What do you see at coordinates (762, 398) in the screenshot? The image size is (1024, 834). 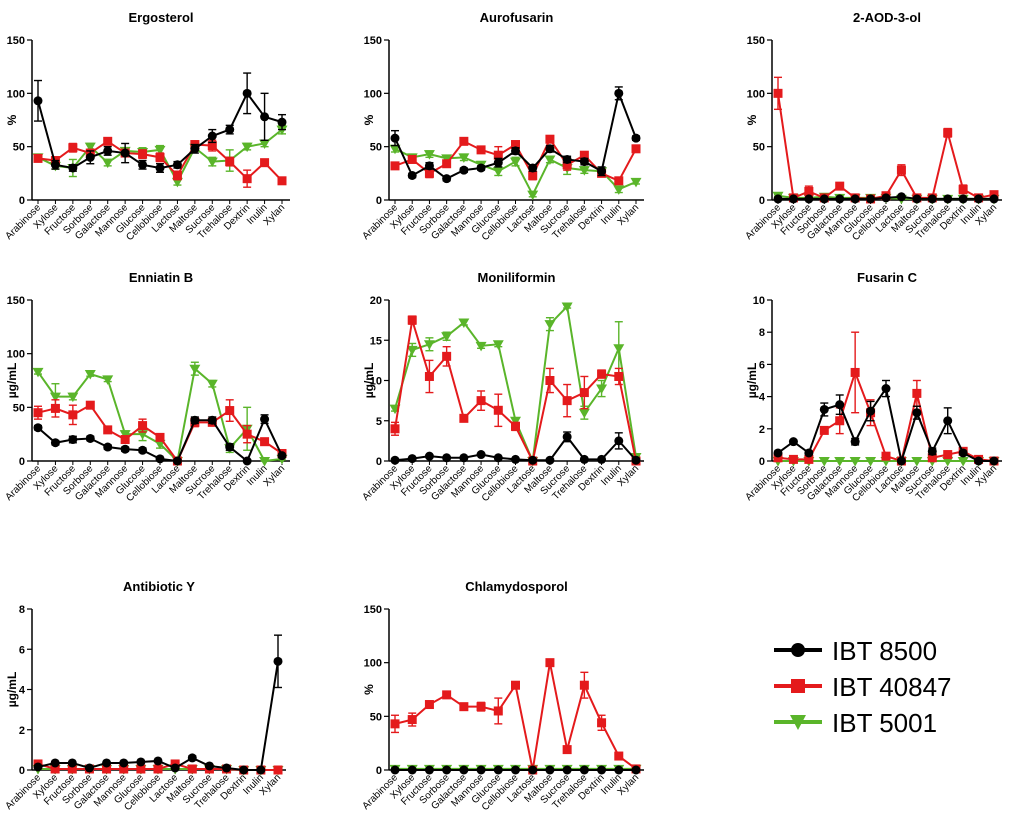 I see `y-tick-label: 4` at bounding box center [762, 398].